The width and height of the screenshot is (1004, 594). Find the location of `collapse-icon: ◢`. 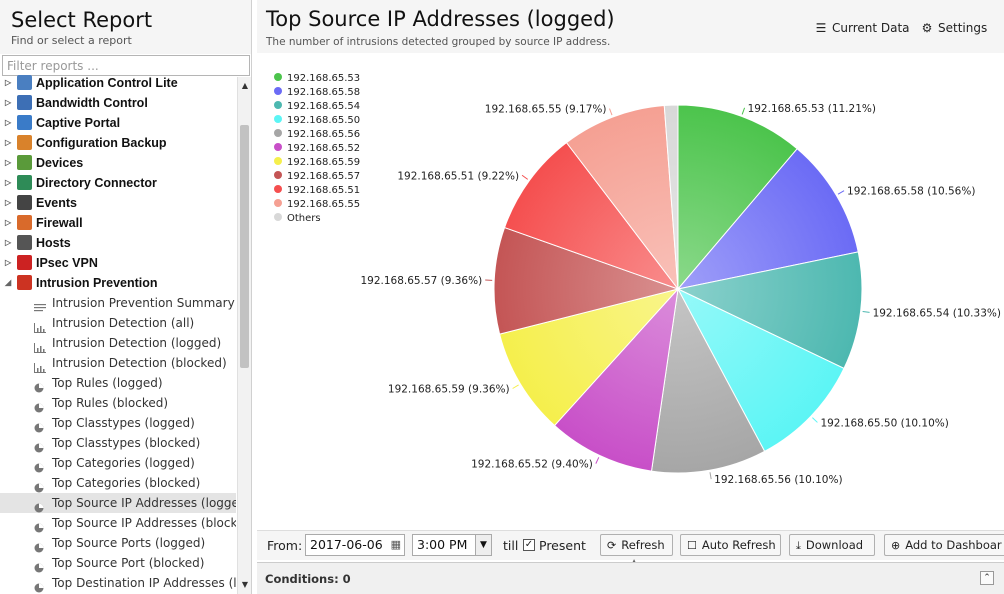

collapse-icon: ◢ is located at coordinates (8, 282).